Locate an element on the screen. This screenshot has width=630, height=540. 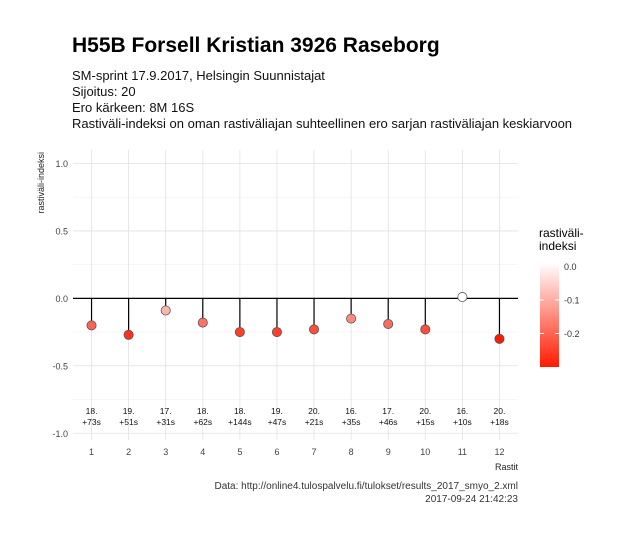
x-tick-label: 9 is located at coordinates (388, 452).